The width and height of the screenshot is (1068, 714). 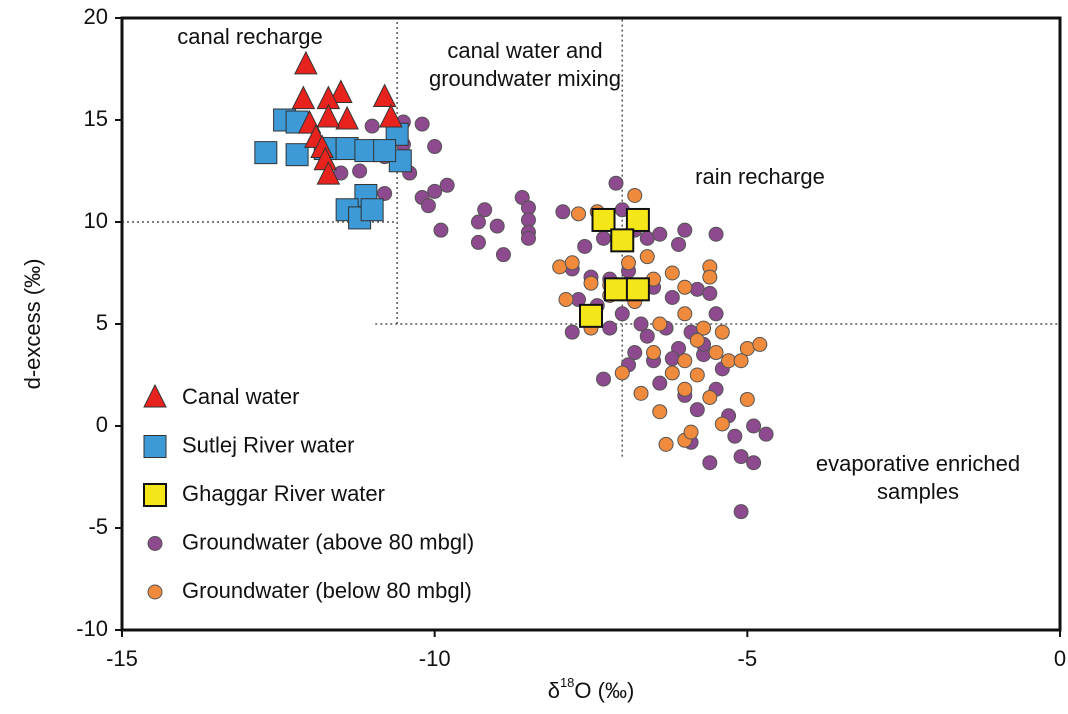 What do you see at coordinates (268, 444) in the screenshot?
I see `legend-label: Sutlej River water` at bounding box center [268, 444].